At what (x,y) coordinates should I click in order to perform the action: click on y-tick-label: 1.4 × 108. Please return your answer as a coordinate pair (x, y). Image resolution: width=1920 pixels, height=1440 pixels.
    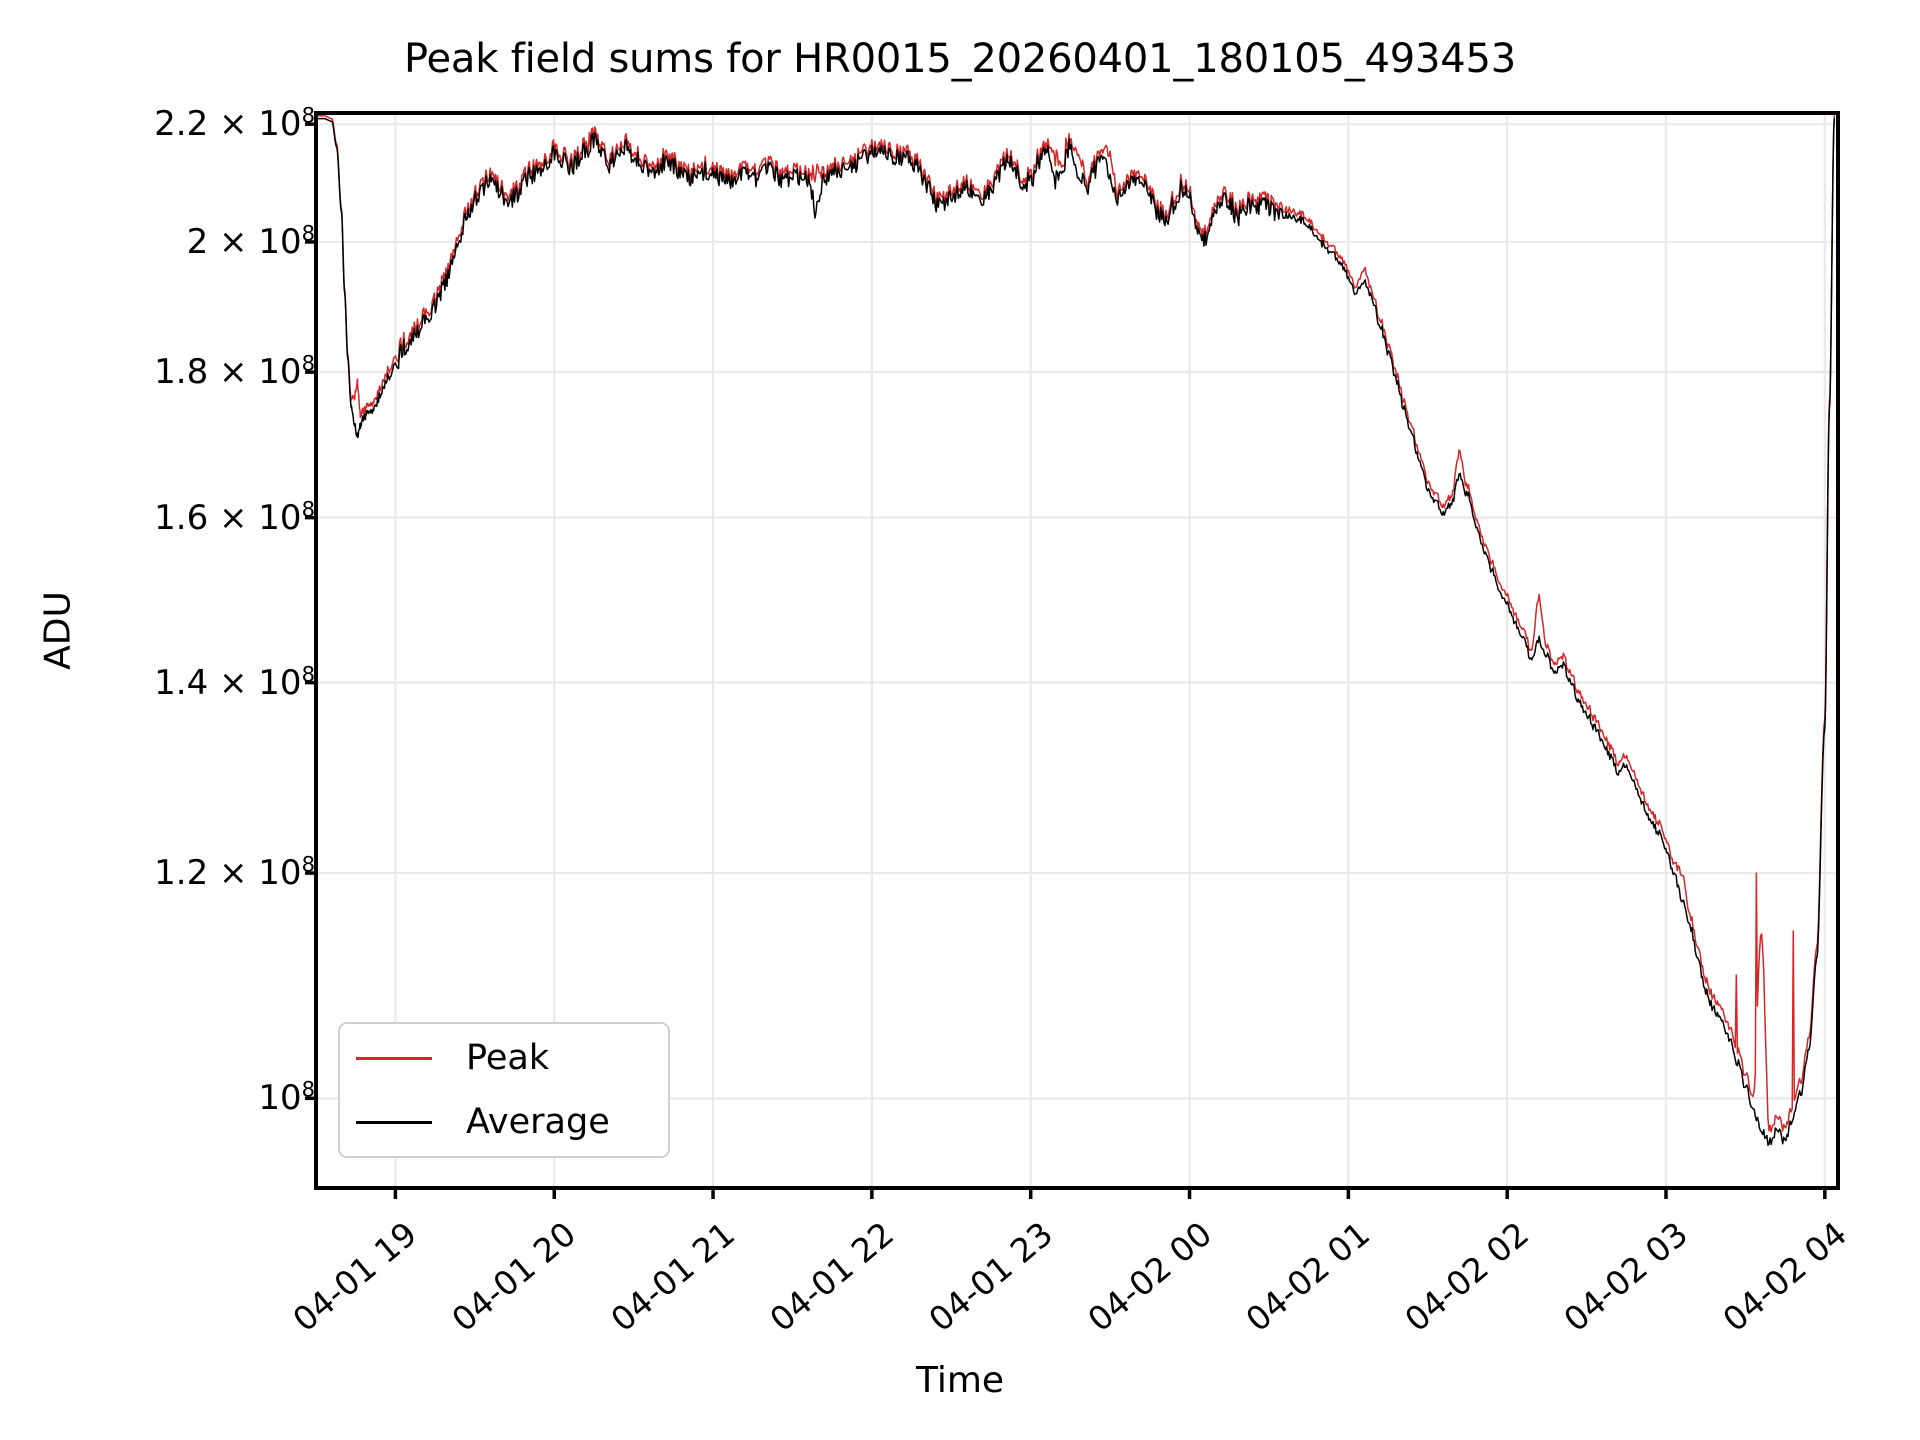
    Looking at the image, I should click on (234, 682).